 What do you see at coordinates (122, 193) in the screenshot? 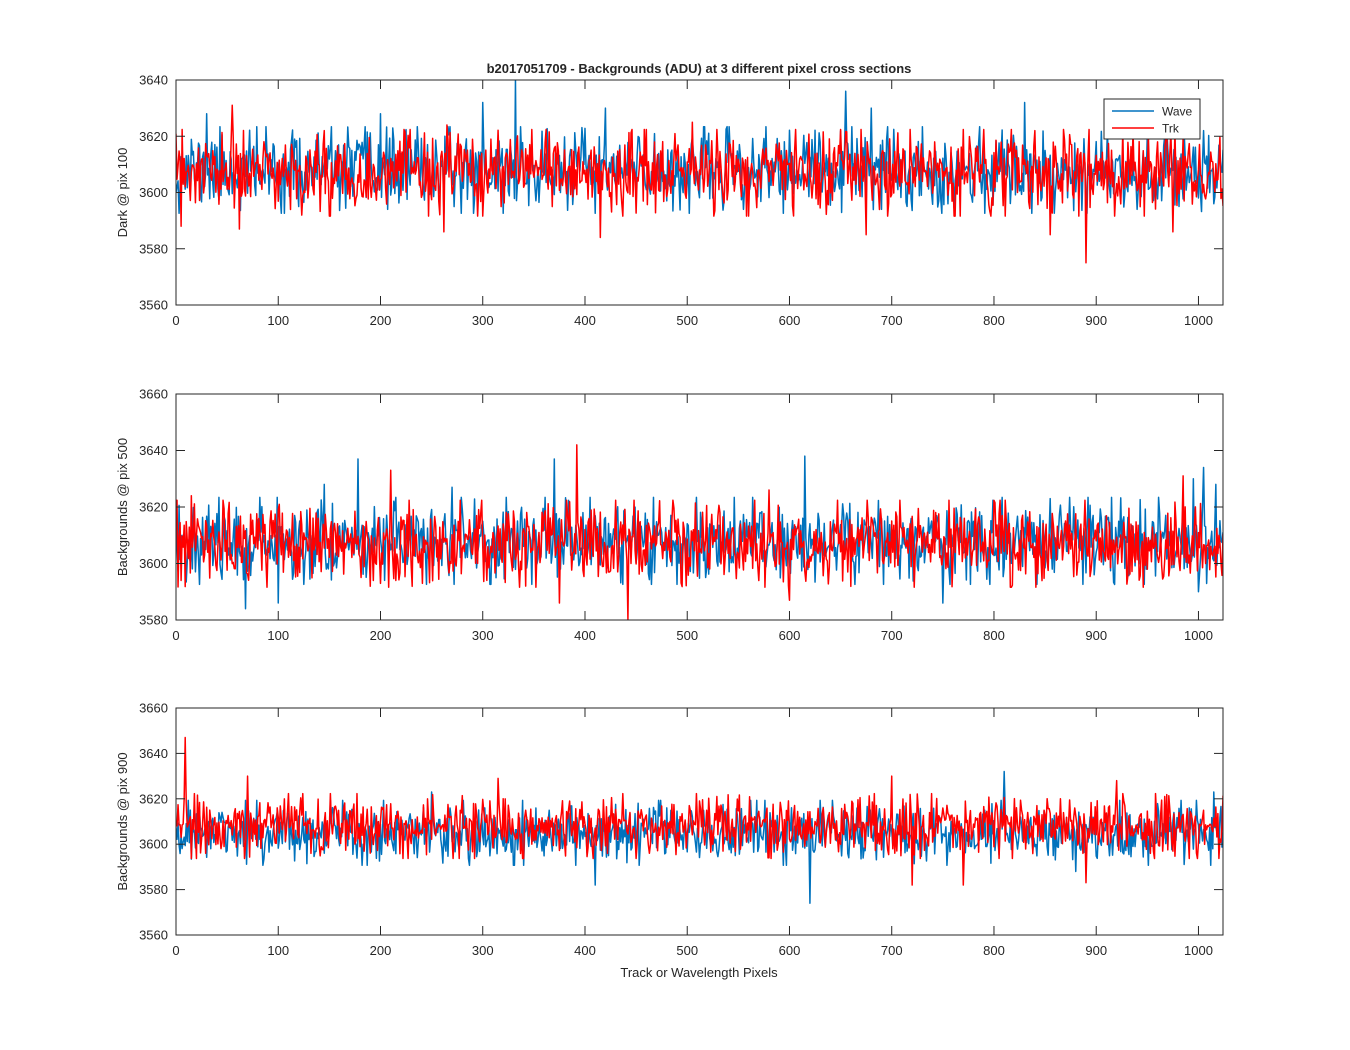
I see `y-axis-label: Dark @ pix 100` at bounding box center [122, 193].